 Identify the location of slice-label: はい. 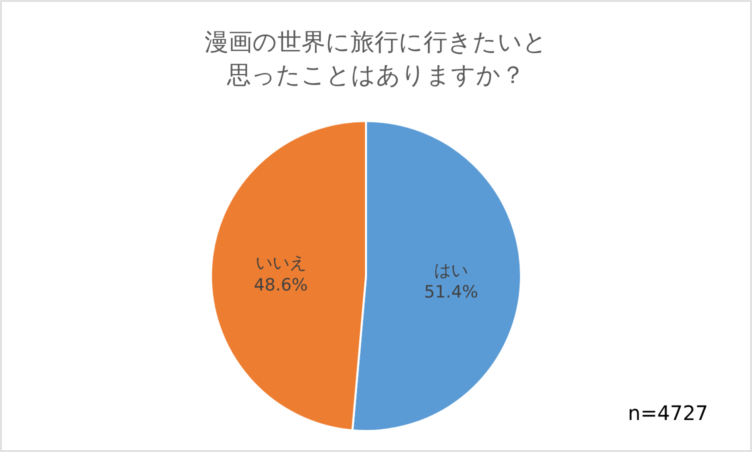
(451, 270).